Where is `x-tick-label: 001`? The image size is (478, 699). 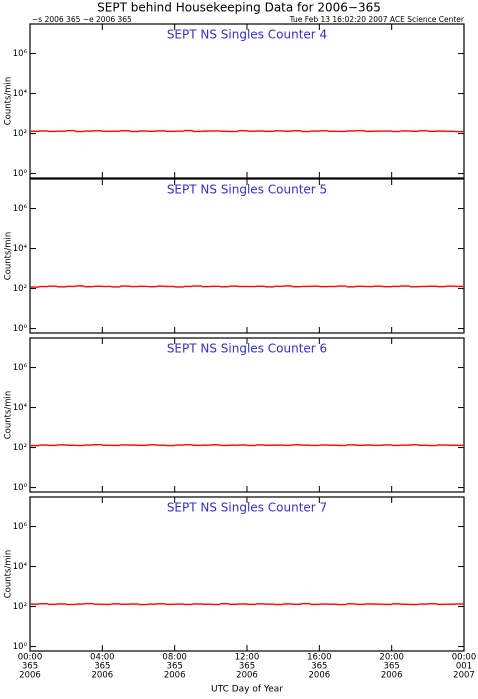
x-tick-label: 001 is located at coordinates (464, 667).